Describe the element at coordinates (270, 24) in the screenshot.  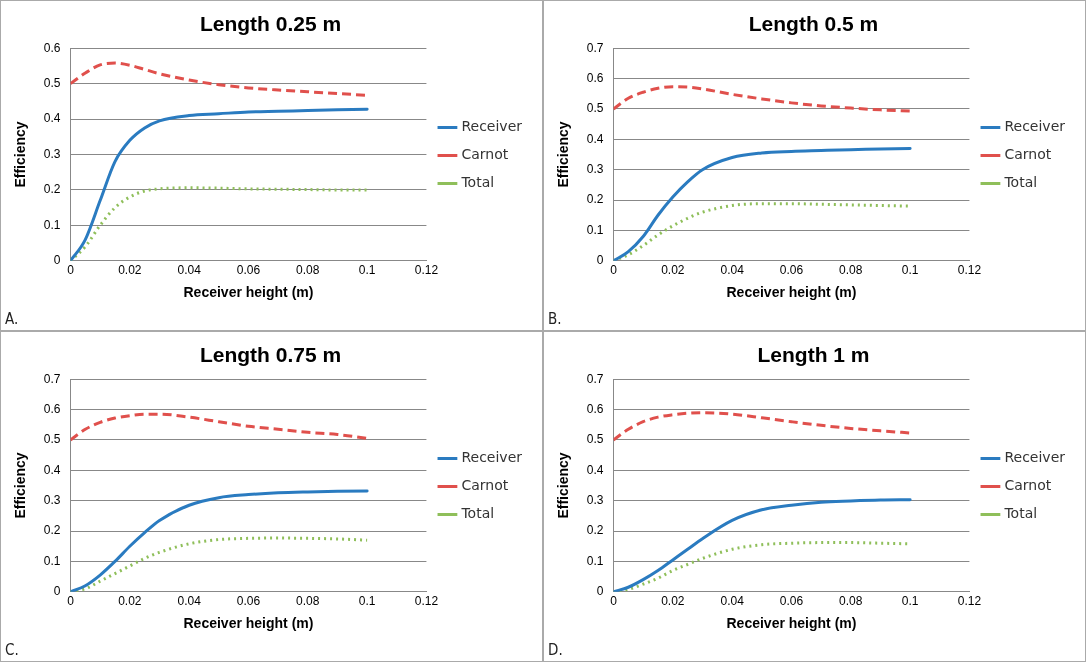
I see `chart-title: Length 0.25 m` at that location.